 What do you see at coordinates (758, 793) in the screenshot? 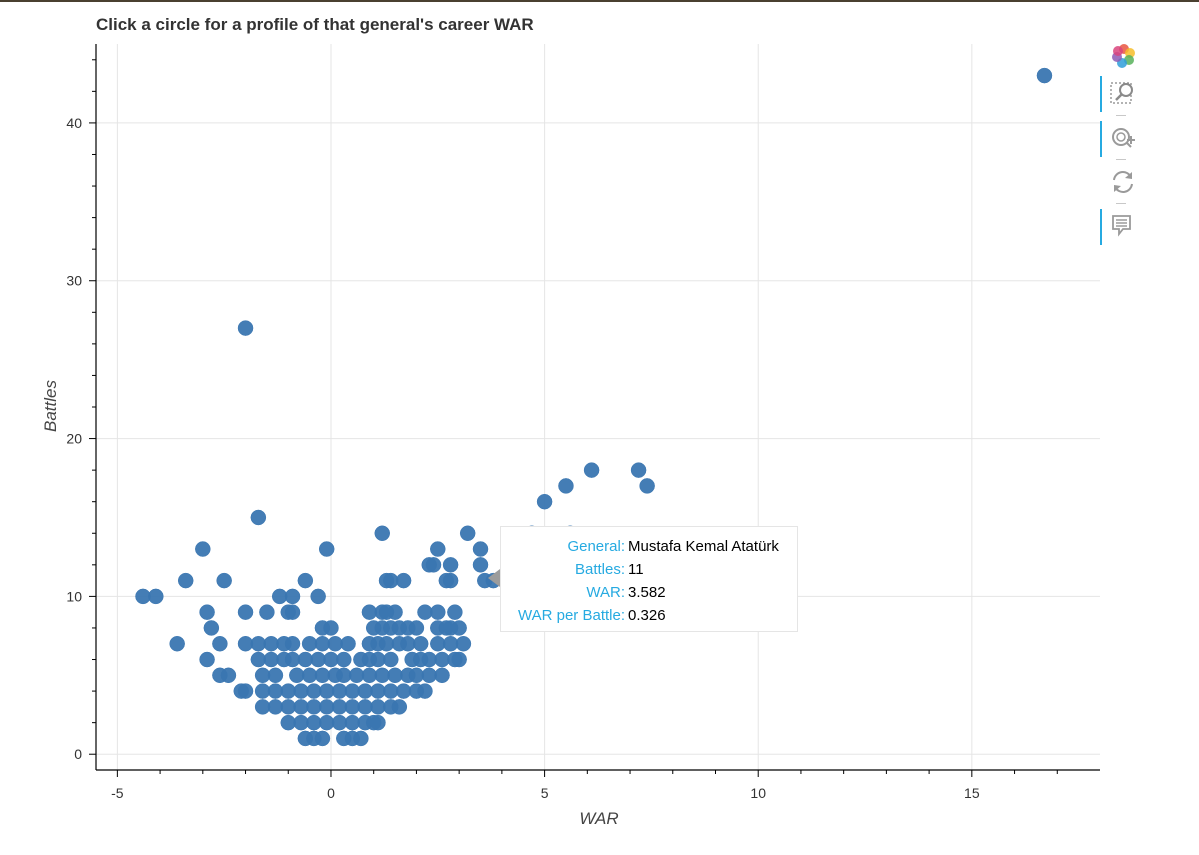
I see `x-tick-label: 10` at bounding box center [758, 793].